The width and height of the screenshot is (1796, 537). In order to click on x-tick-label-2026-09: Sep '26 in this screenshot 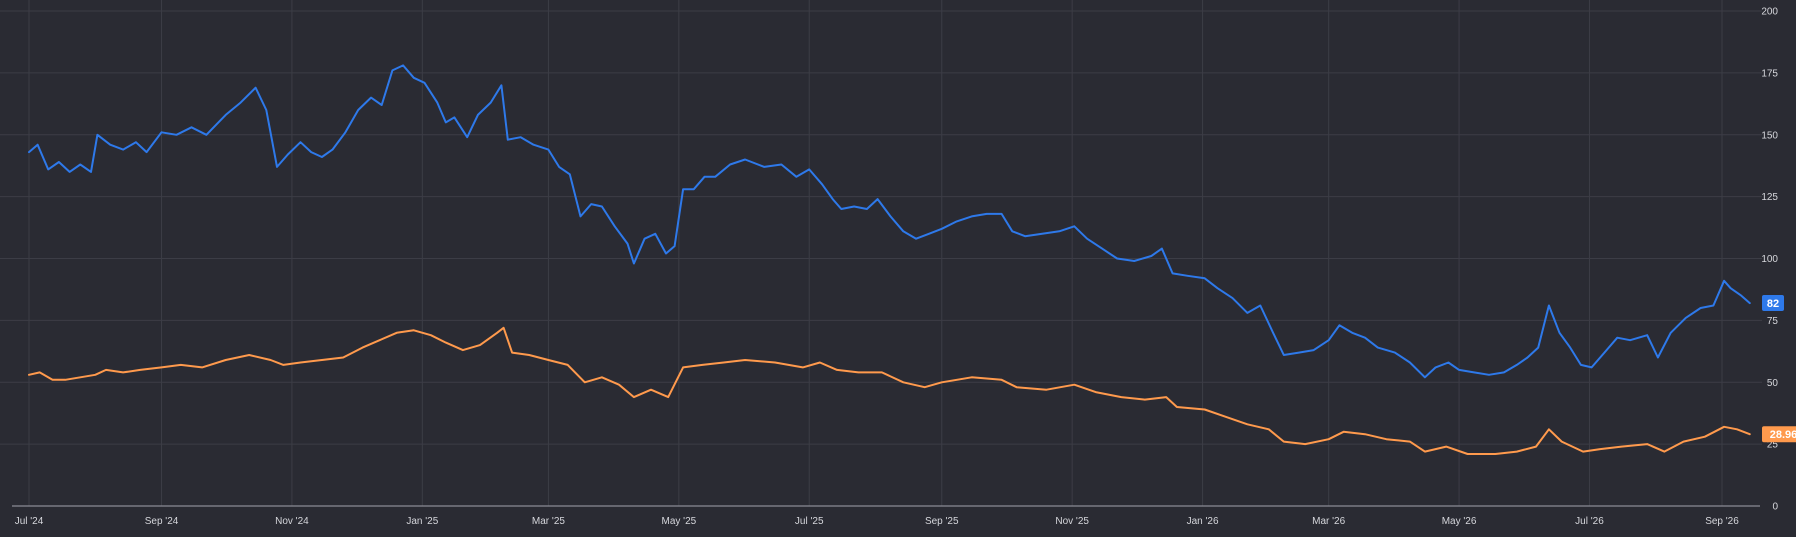, I will do `click(1722, 521)`.